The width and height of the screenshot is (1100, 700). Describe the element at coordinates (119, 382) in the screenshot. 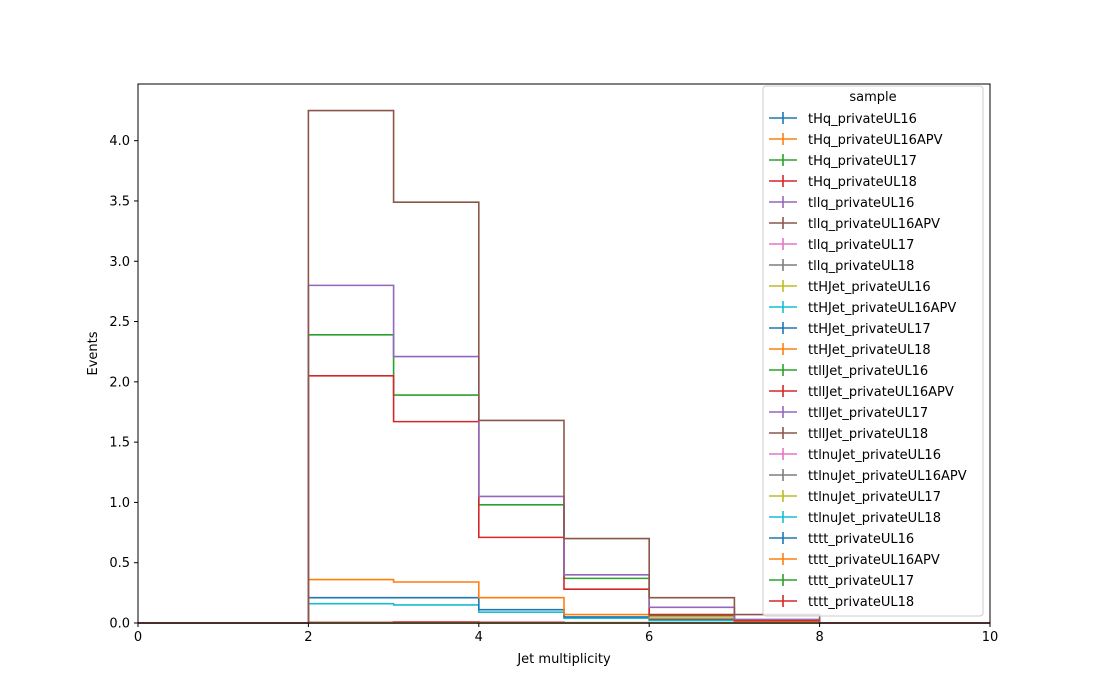

I see `y-tick-label: 2.0` at that location.